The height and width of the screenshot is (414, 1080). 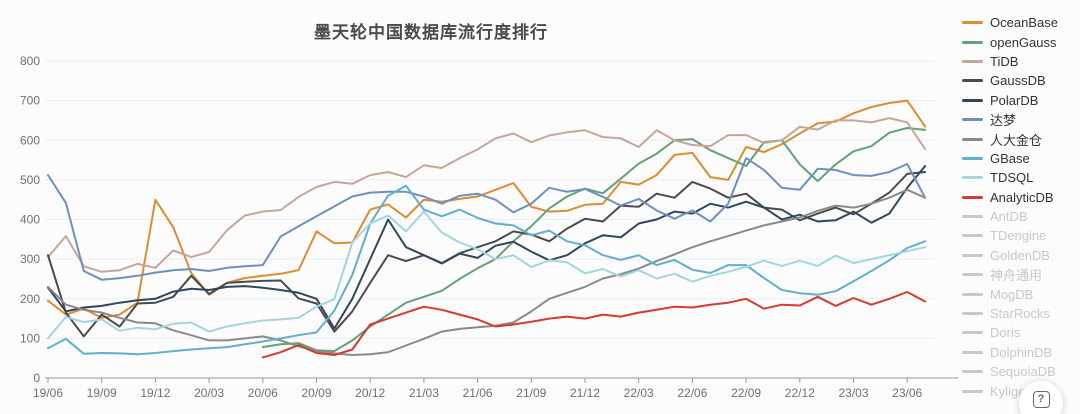 I want to click on legend-label: GoldenDB, so click(x=1020, y=255).